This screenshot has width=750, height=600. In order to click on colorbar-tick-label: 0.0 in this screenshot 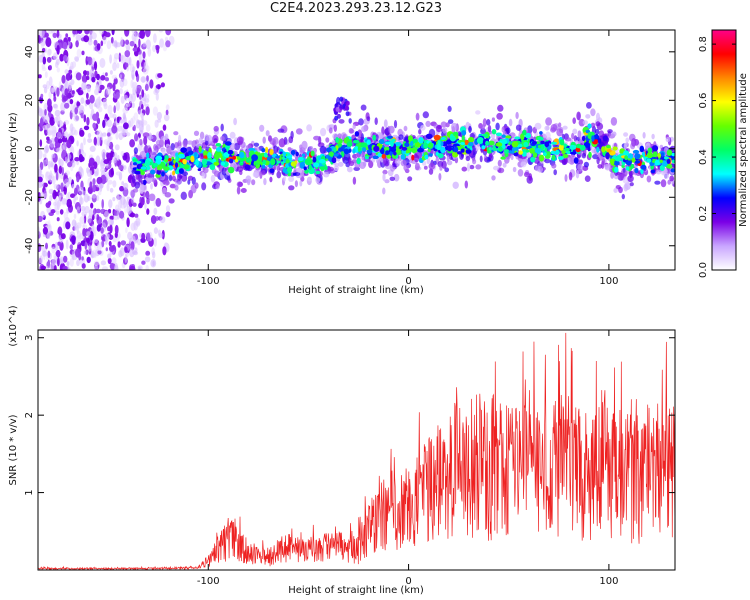, I will do `click(703, 270)`.